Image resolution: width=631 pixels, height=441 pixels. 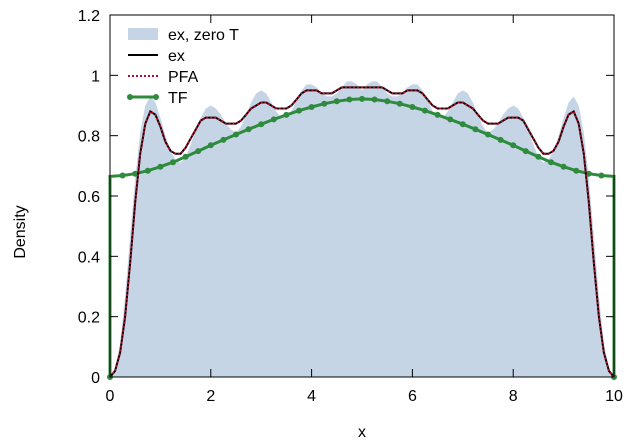 I want to click on legend-item: ex, so click(x=156, y=56).